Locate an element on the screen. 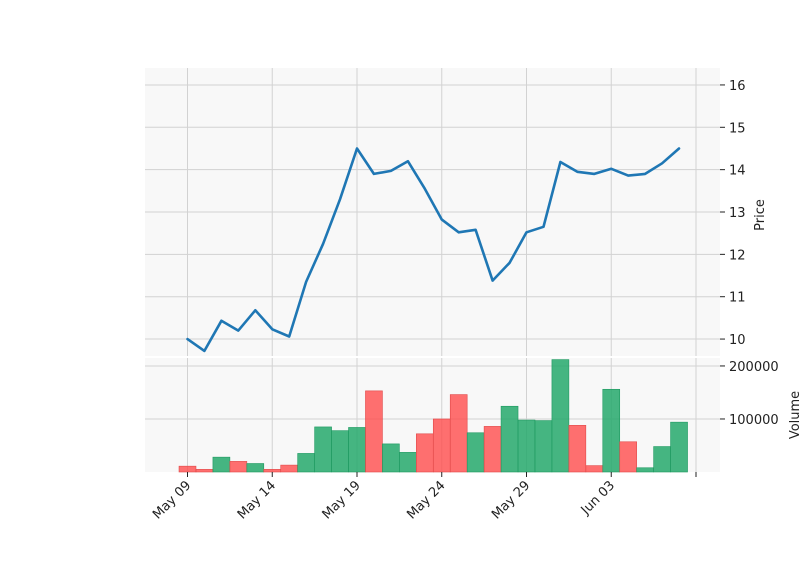 Image resolution: width=800 pixels, height=575 pixels. price-y-tick-label: 16 is located at coordinates (737, 86).